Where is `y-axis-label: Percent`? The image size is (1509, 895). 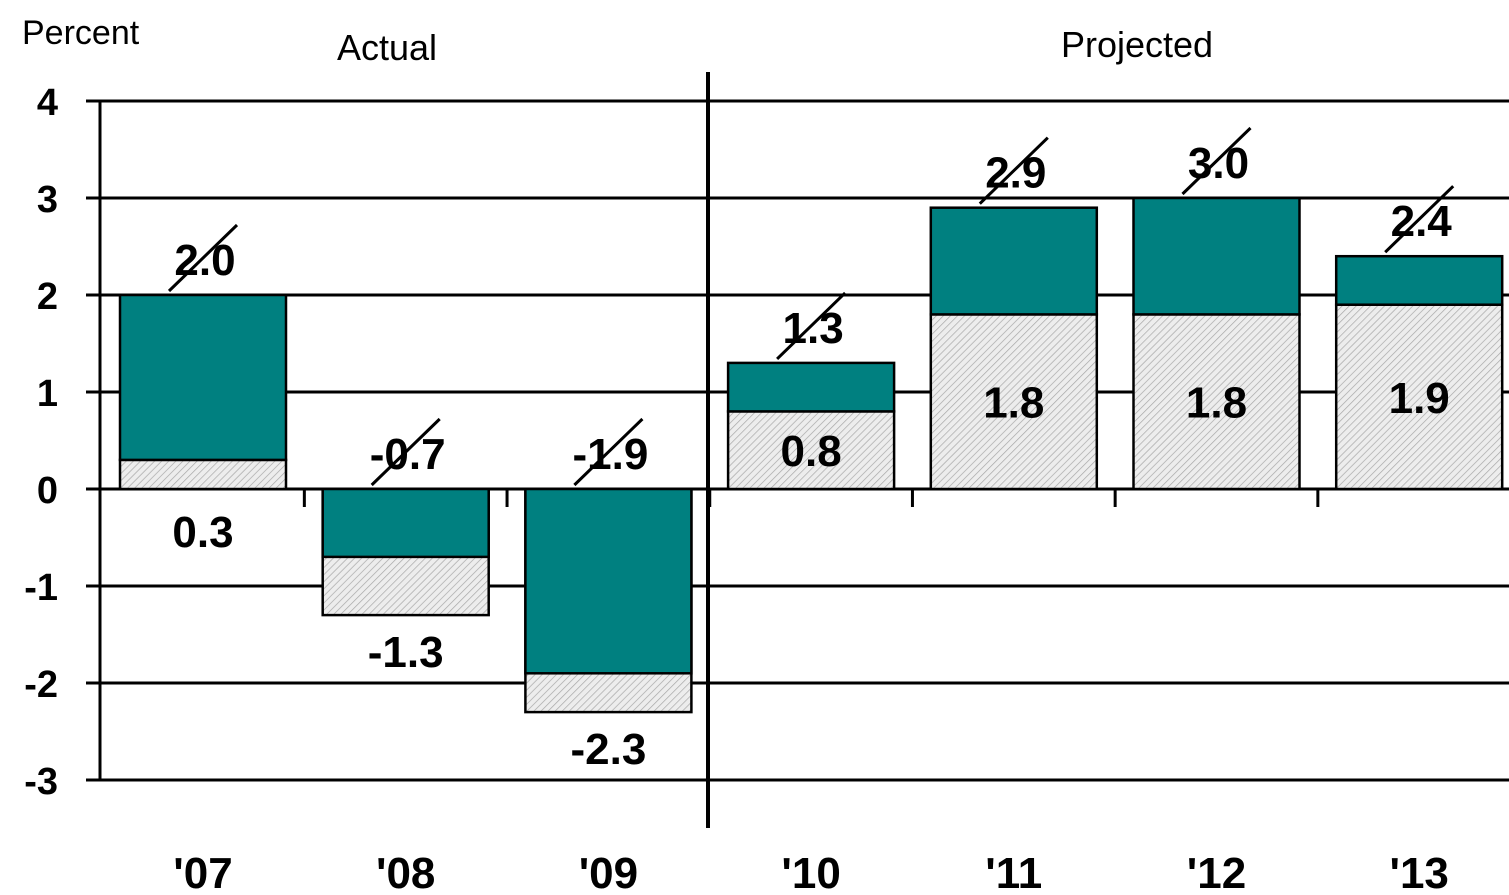 y-axis-label: Percent is located at coordinates (81, 33).